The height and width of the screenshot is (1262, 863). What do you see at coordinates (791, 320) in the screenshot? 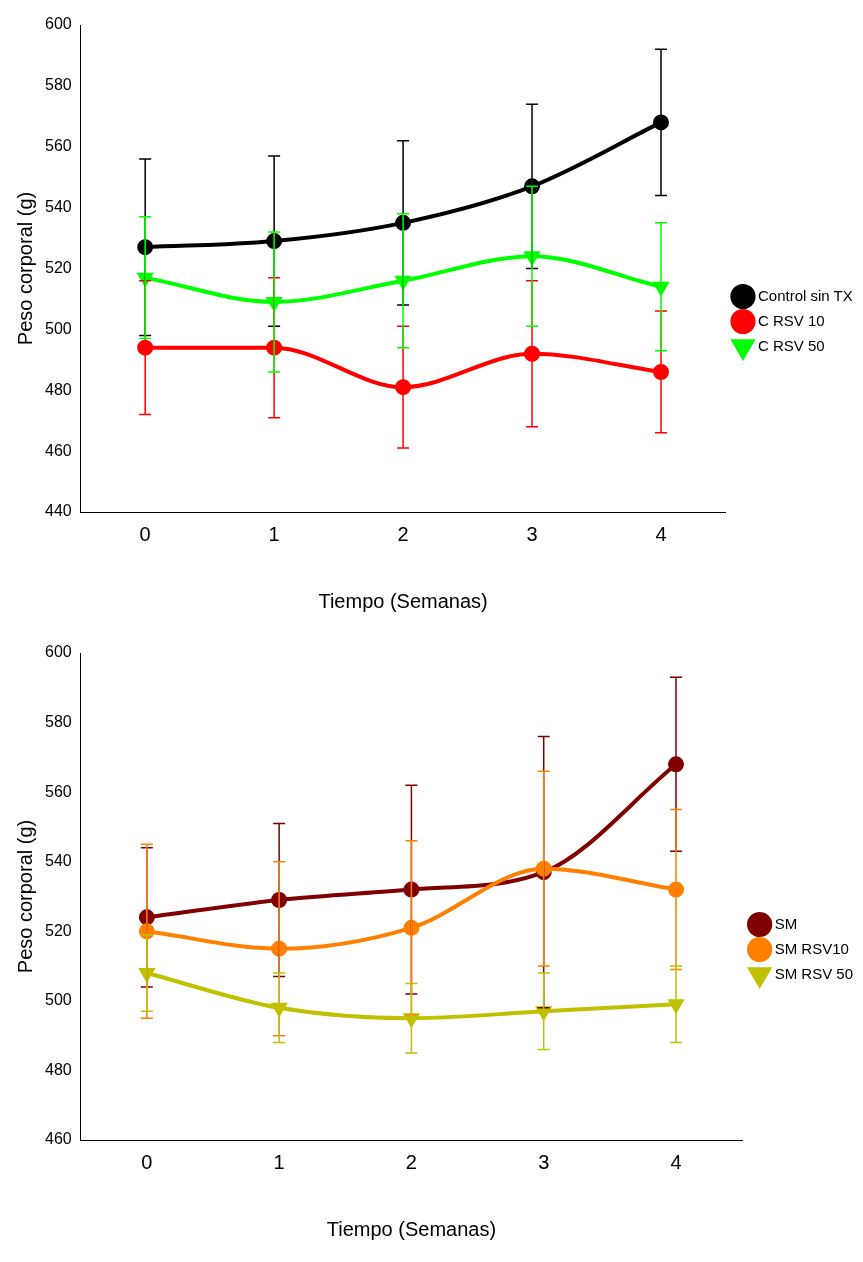
I see `legend-label: C RSV 10` at bounding box center [791, 320].